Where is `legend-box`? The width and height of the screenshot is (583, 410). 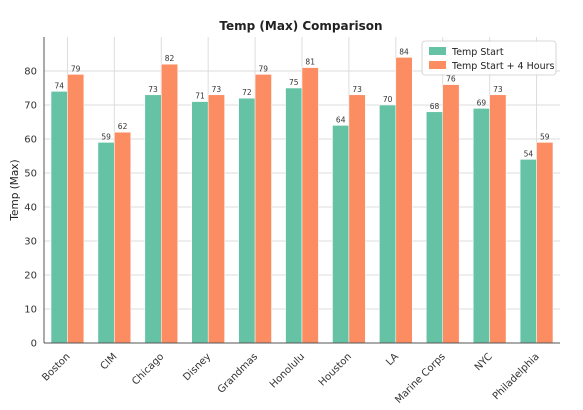 legend-box is located at coordinates (489, 58).